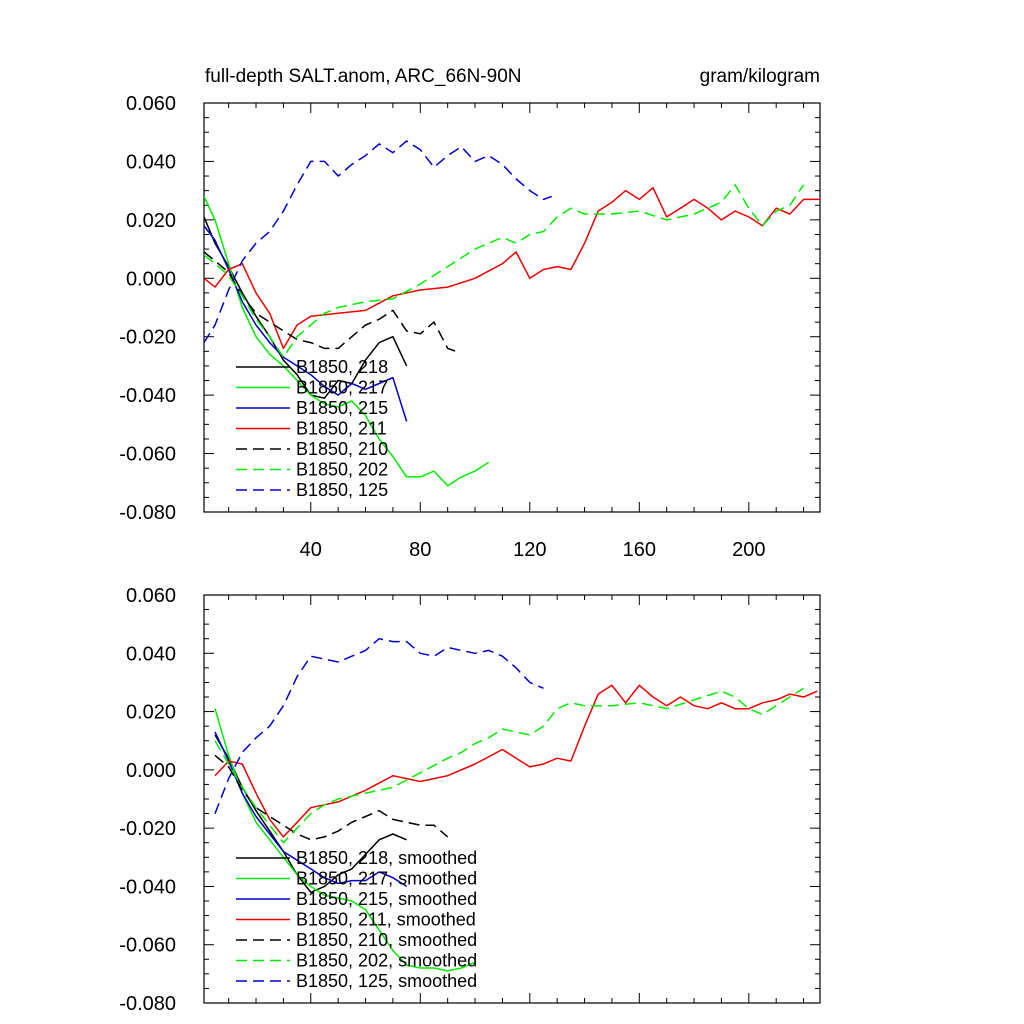  I want to click on legend-label: B1850, 217, smoothed, so click(386, 879).